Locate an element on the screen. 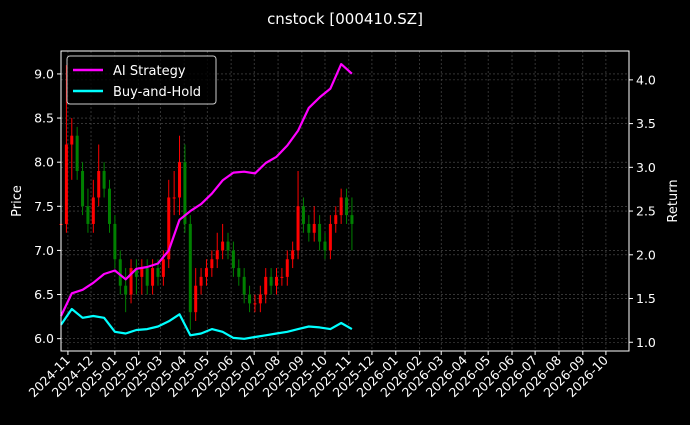 The height and width of the screenshot is (425, 690). right-tick-label: 3.0 is located at coordinates (646, 167).